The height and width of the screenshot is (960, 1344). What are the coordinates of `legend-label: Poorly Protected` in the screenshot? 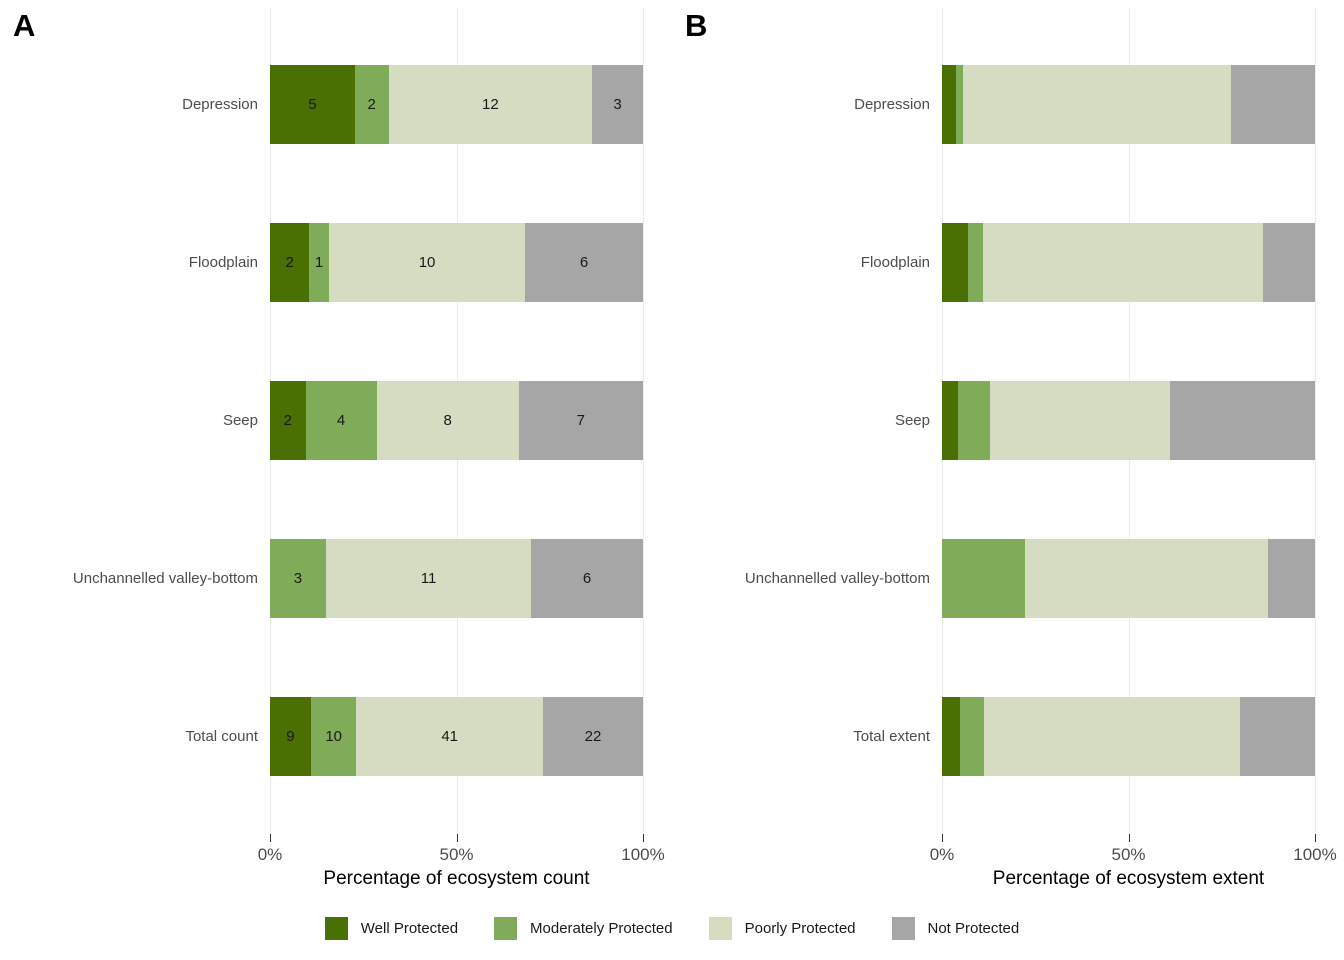 It's located at (800, 928).